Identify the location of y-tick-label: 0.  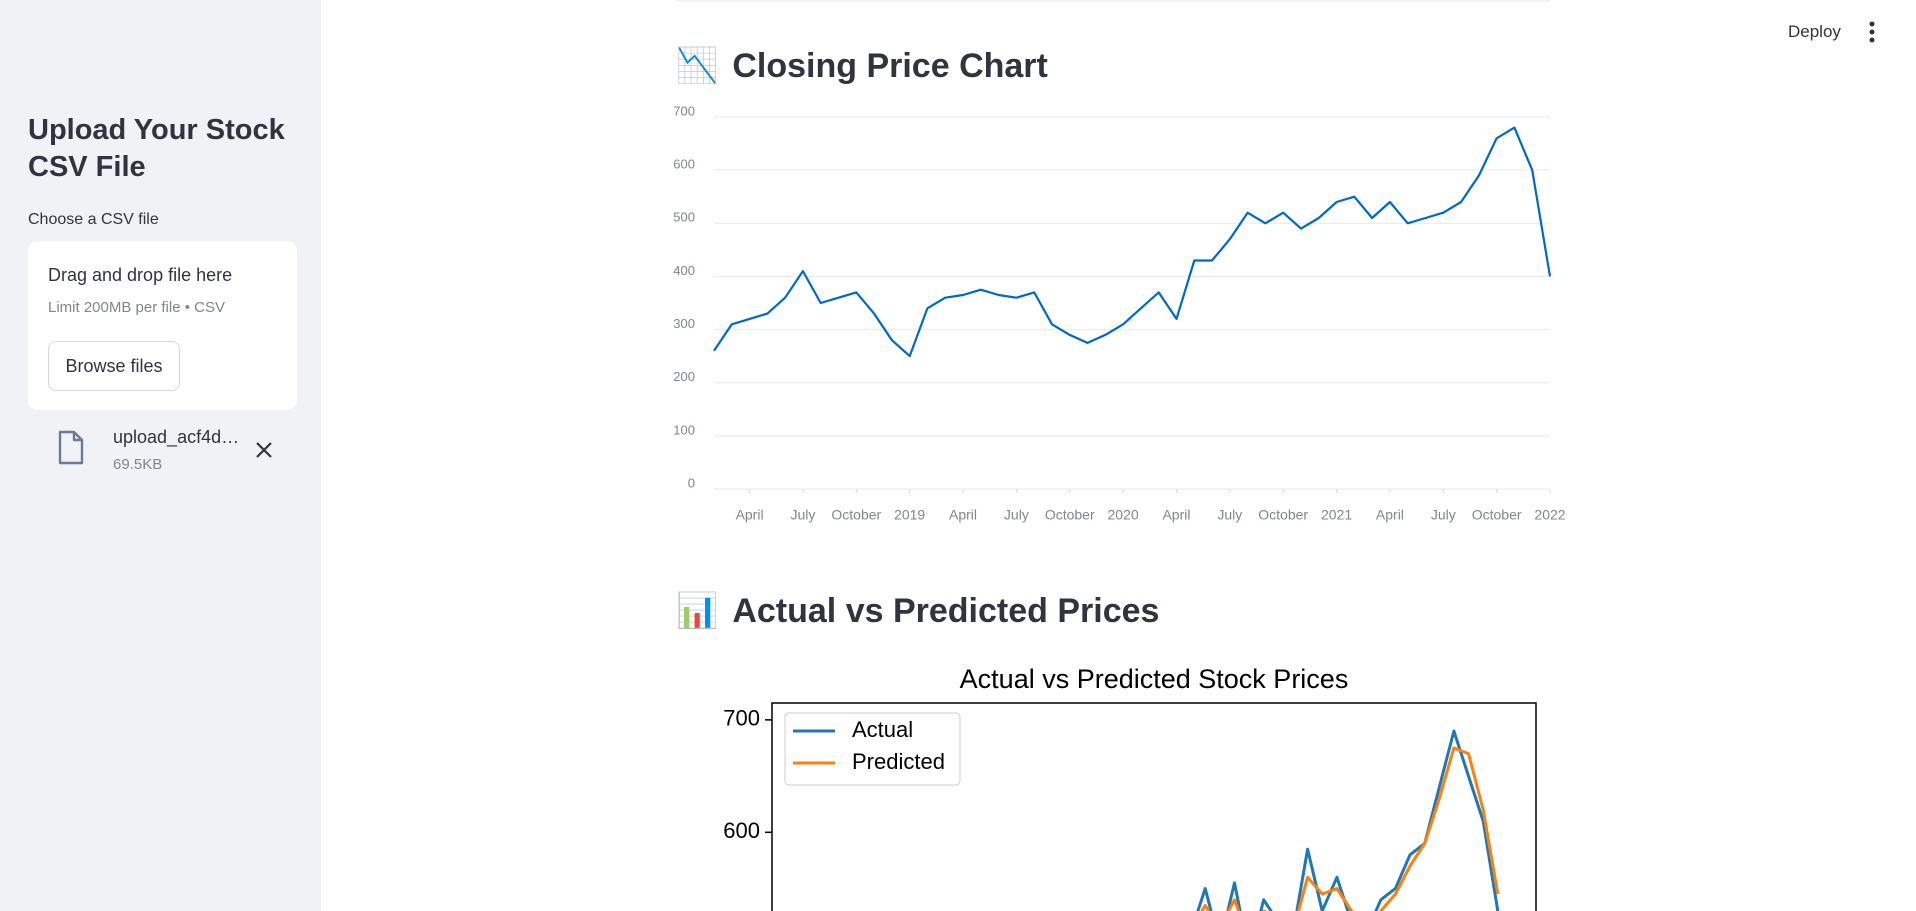
(691, 482).